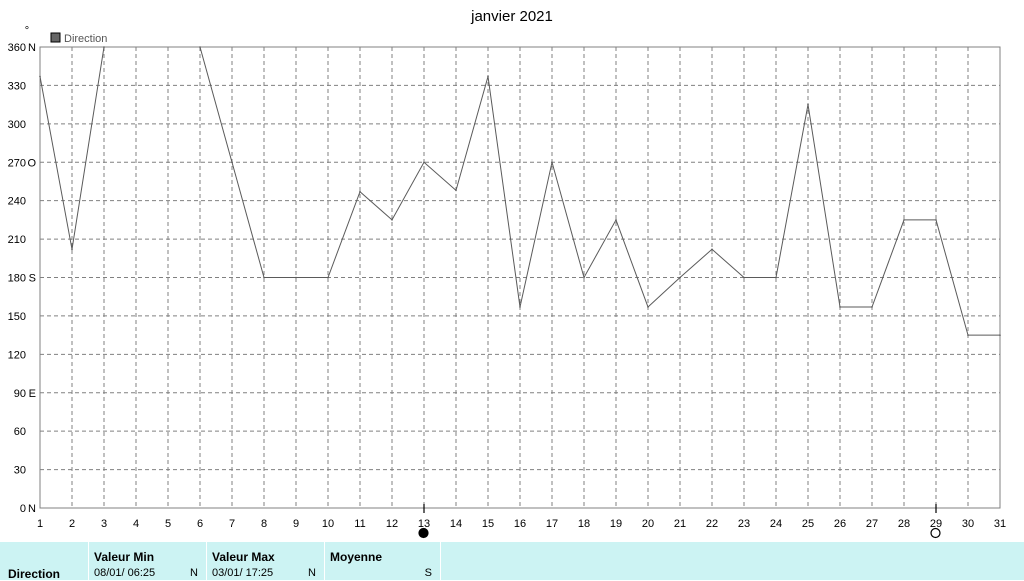 The width and height of the screenshot is (1024, 581). Describe the element at coordinates (840, 524) in the screenshot. I see `x-tick-label: 26` at that location.